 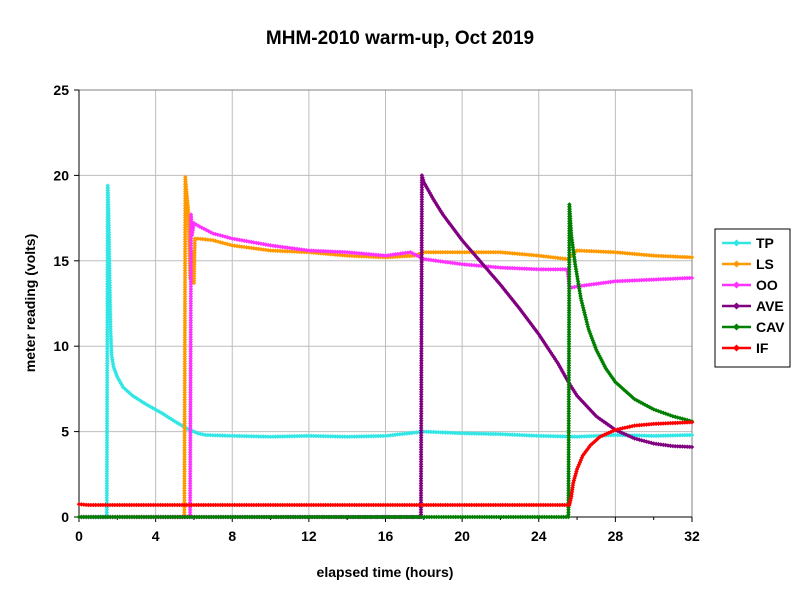 What do you see at coordinates (61, 175) in the screenshot?
I see `y-tick-label: 20` at bounding box center [61, 175].